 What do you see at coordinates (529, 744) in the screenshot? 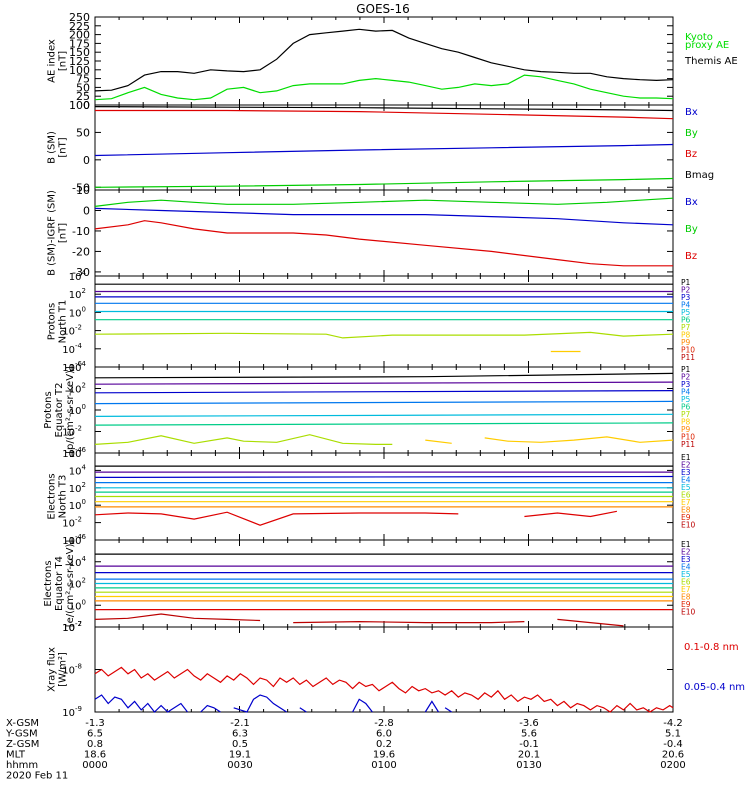
I see `orbit-value: -0.1` at bounding box center [529, 744].